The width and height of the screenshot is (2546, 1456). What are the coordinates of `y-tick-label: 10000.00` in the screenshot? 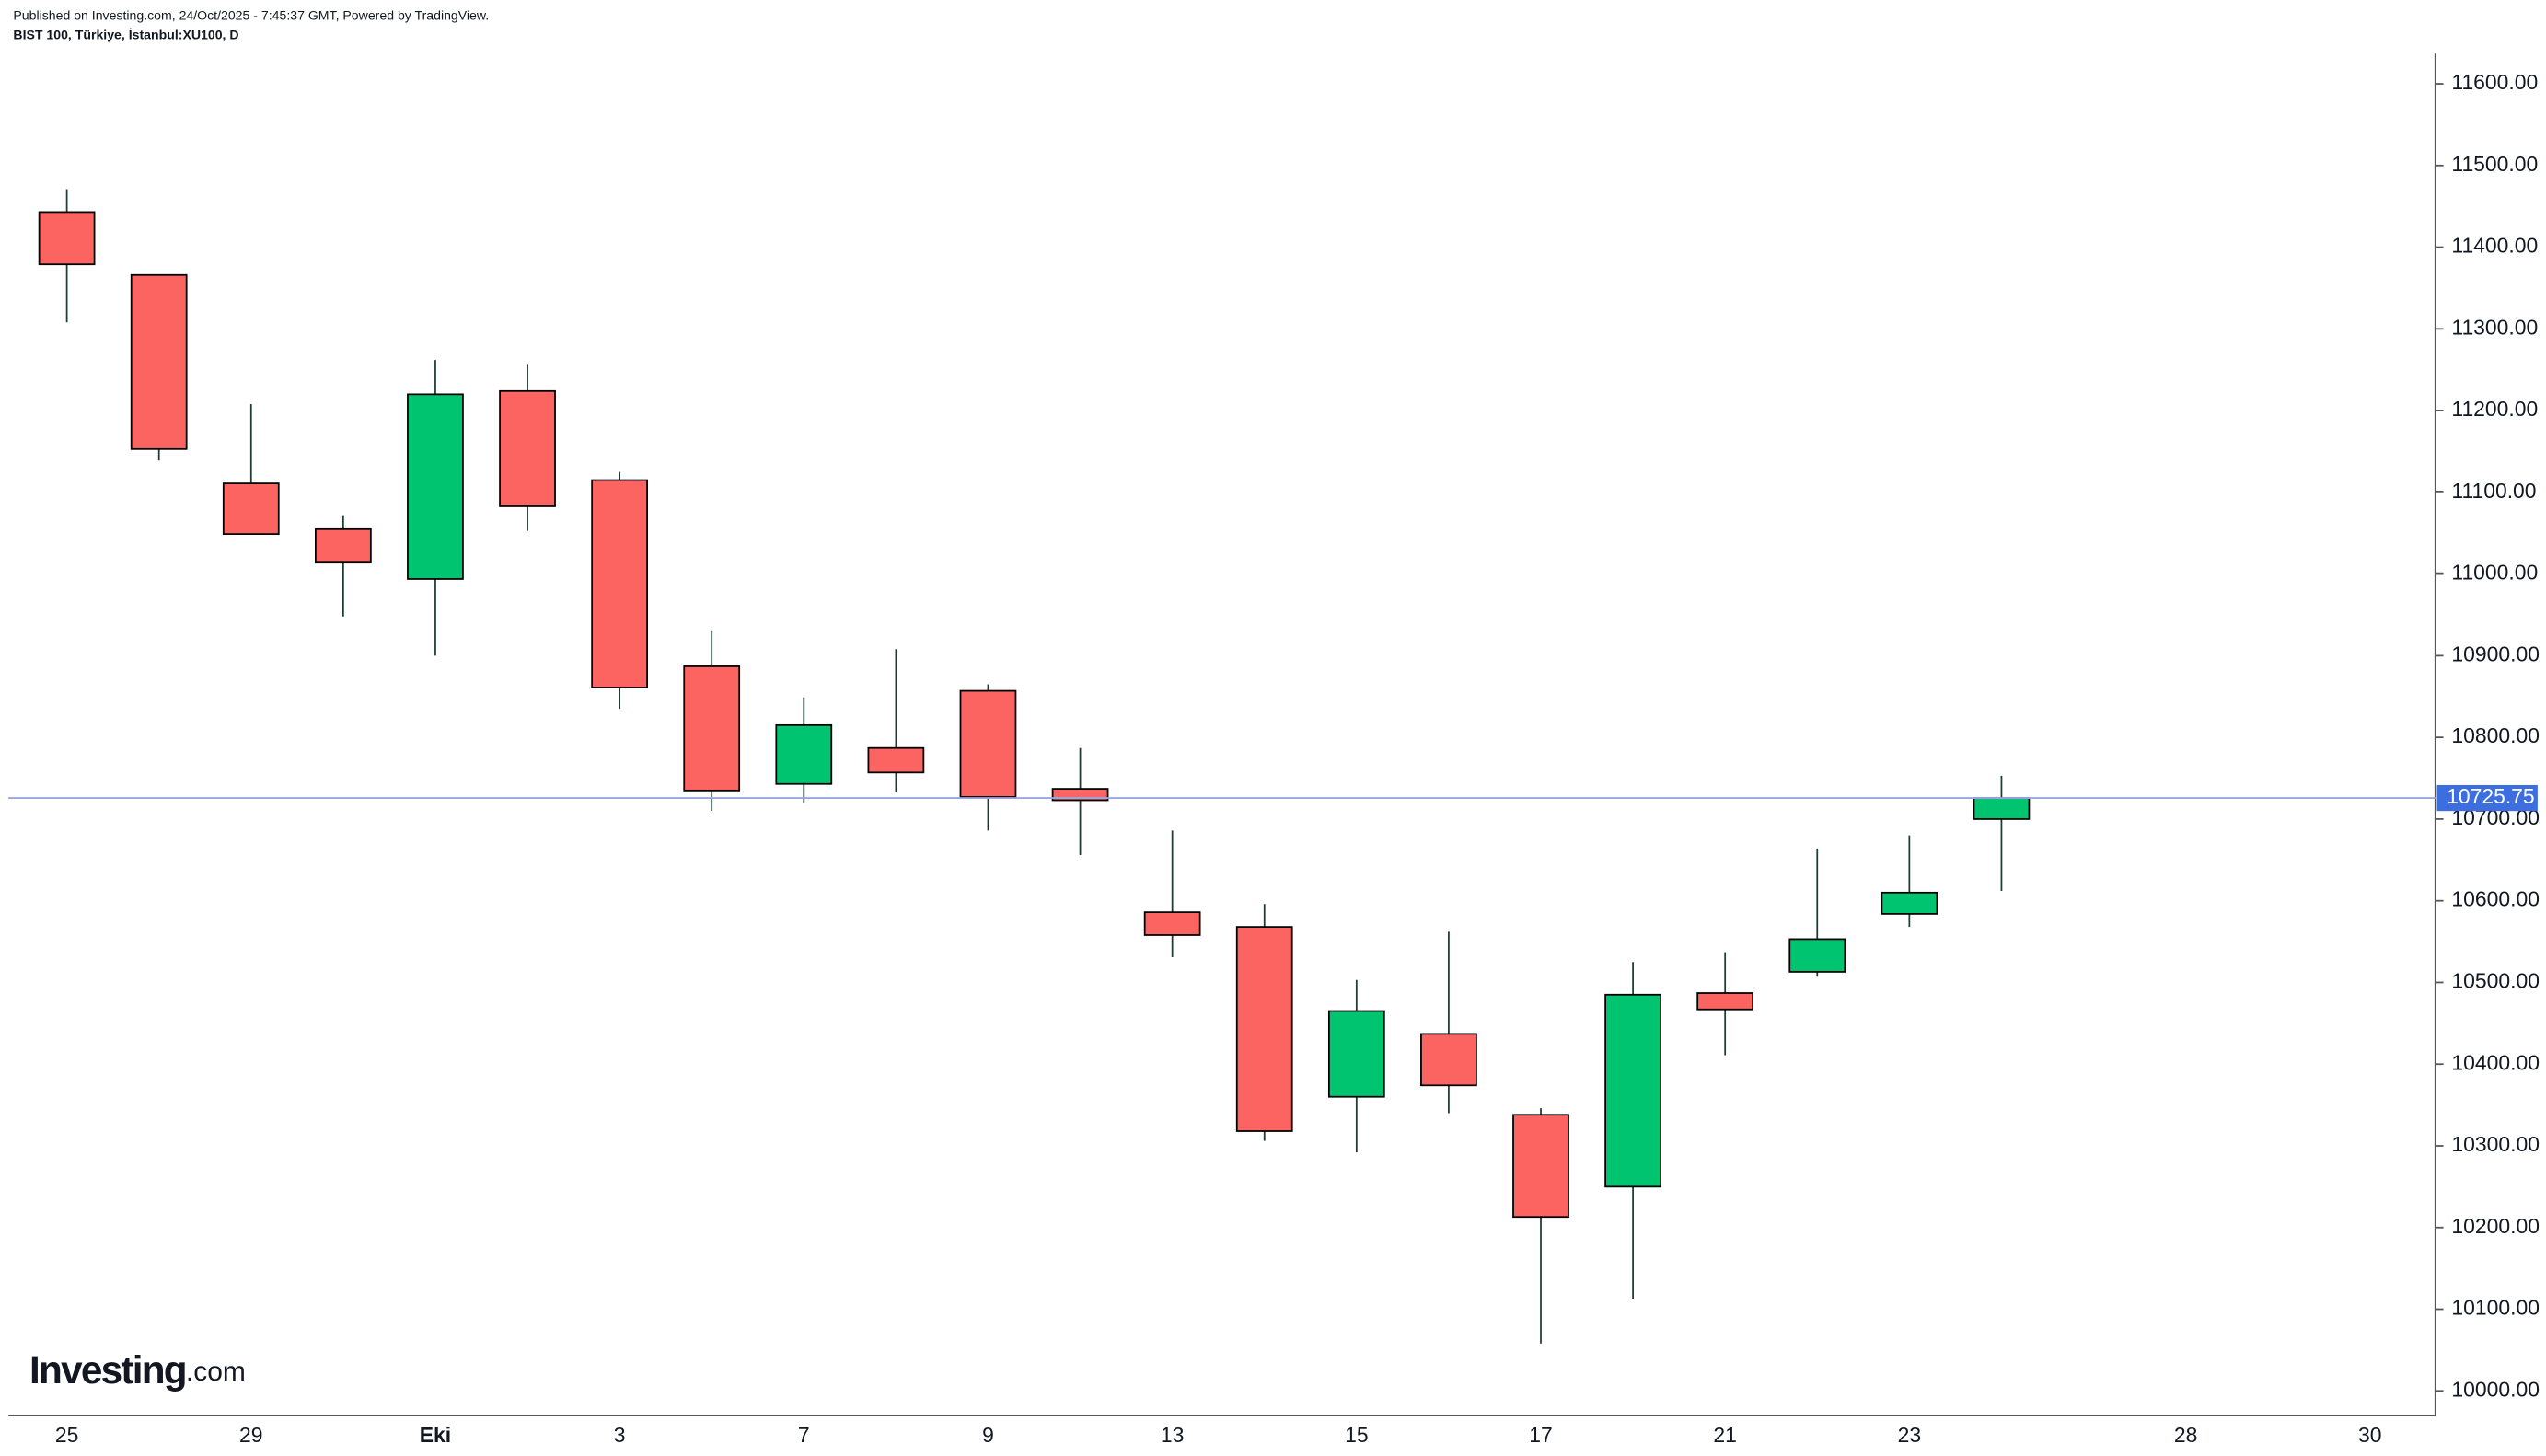 It's located at (2495, 1389).